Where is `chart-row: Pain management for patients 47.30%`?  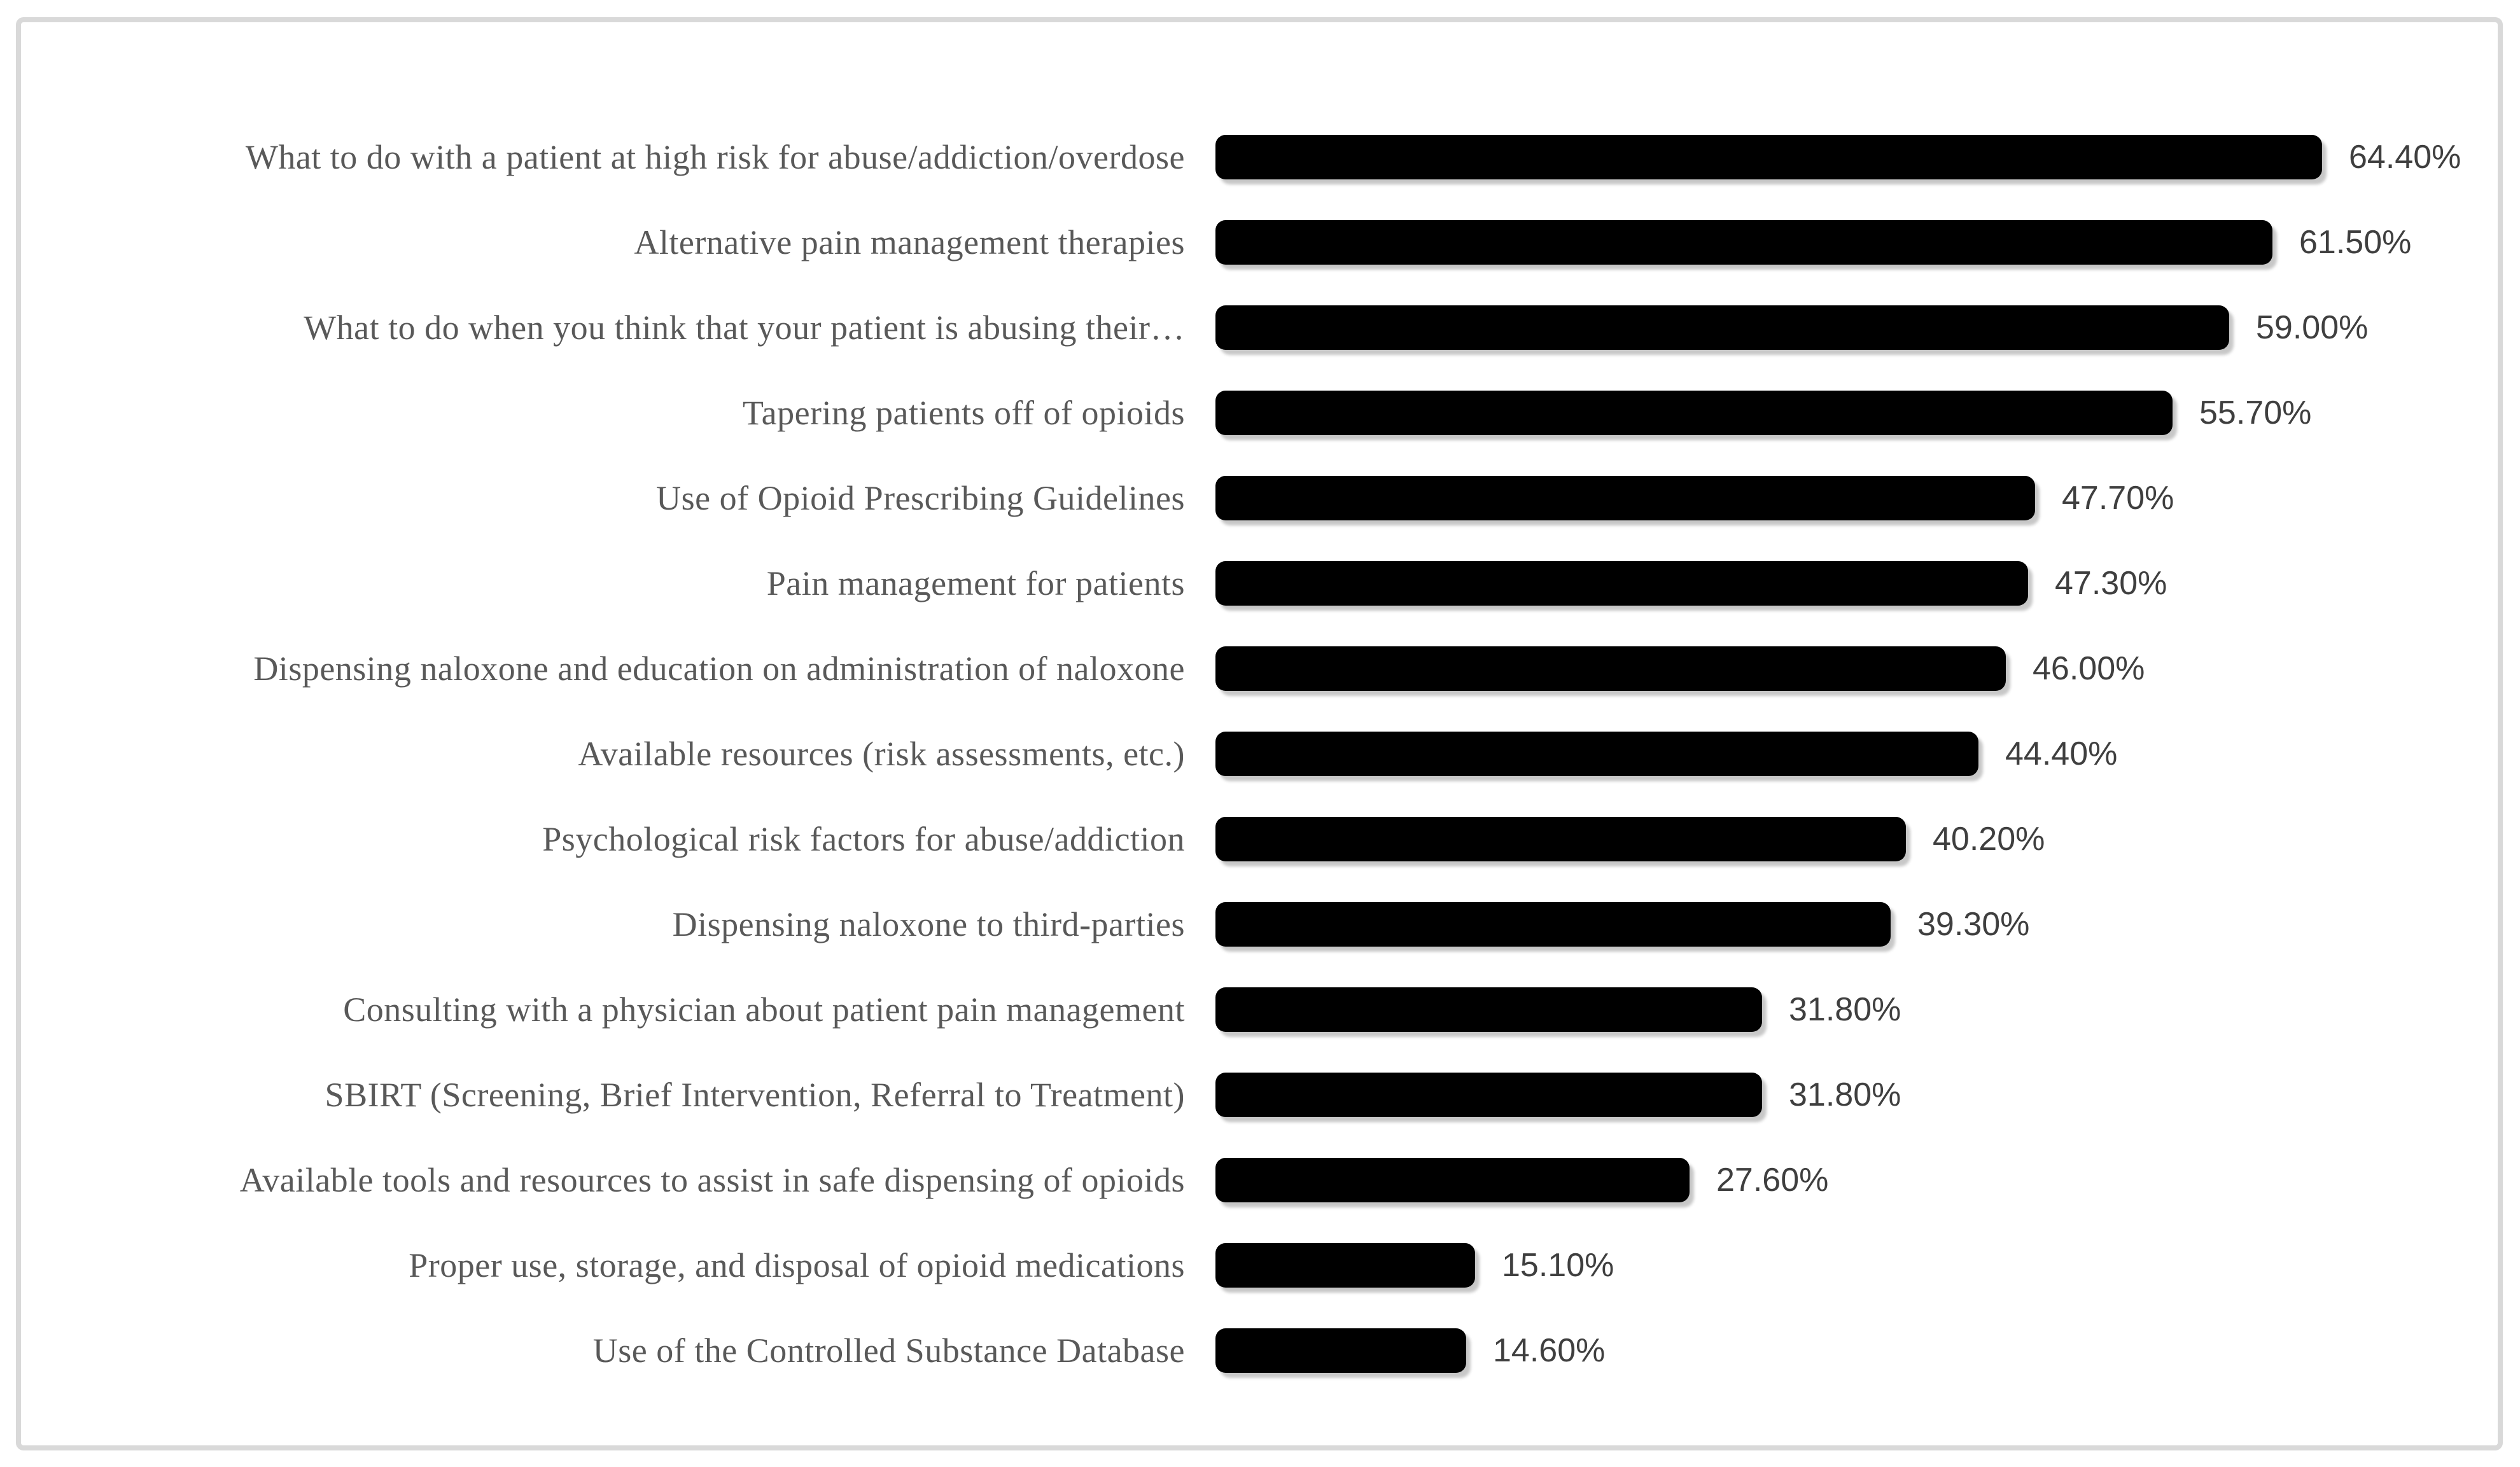 chart-row: Pain management for patients 47.30% is located at coordinates (1258, 584).